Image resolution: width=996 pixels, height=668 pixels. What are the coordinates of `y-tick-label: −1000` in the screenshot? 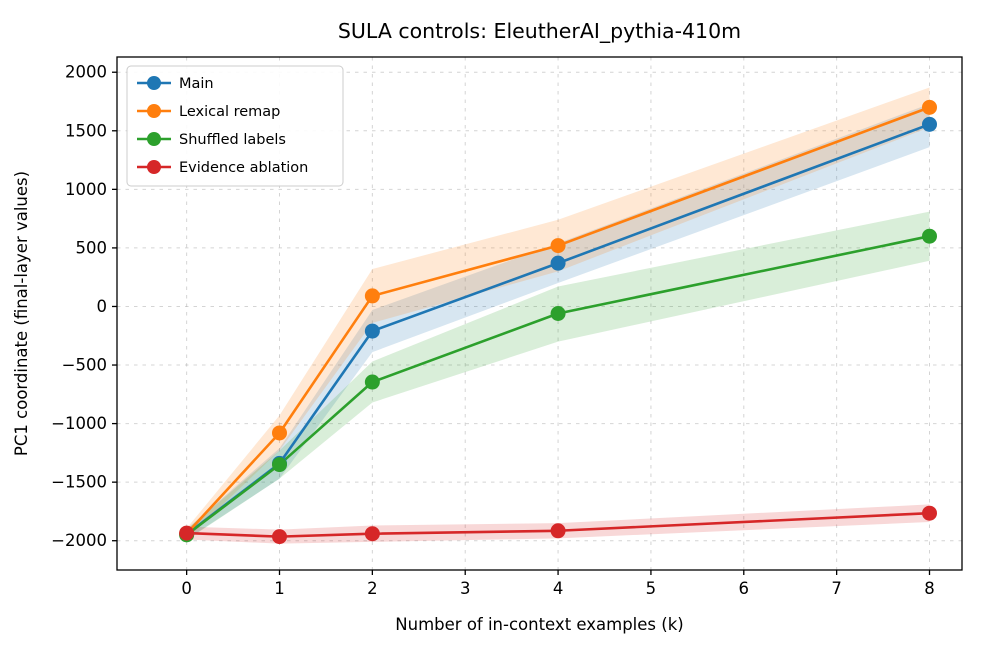 It's located at (79, 423).